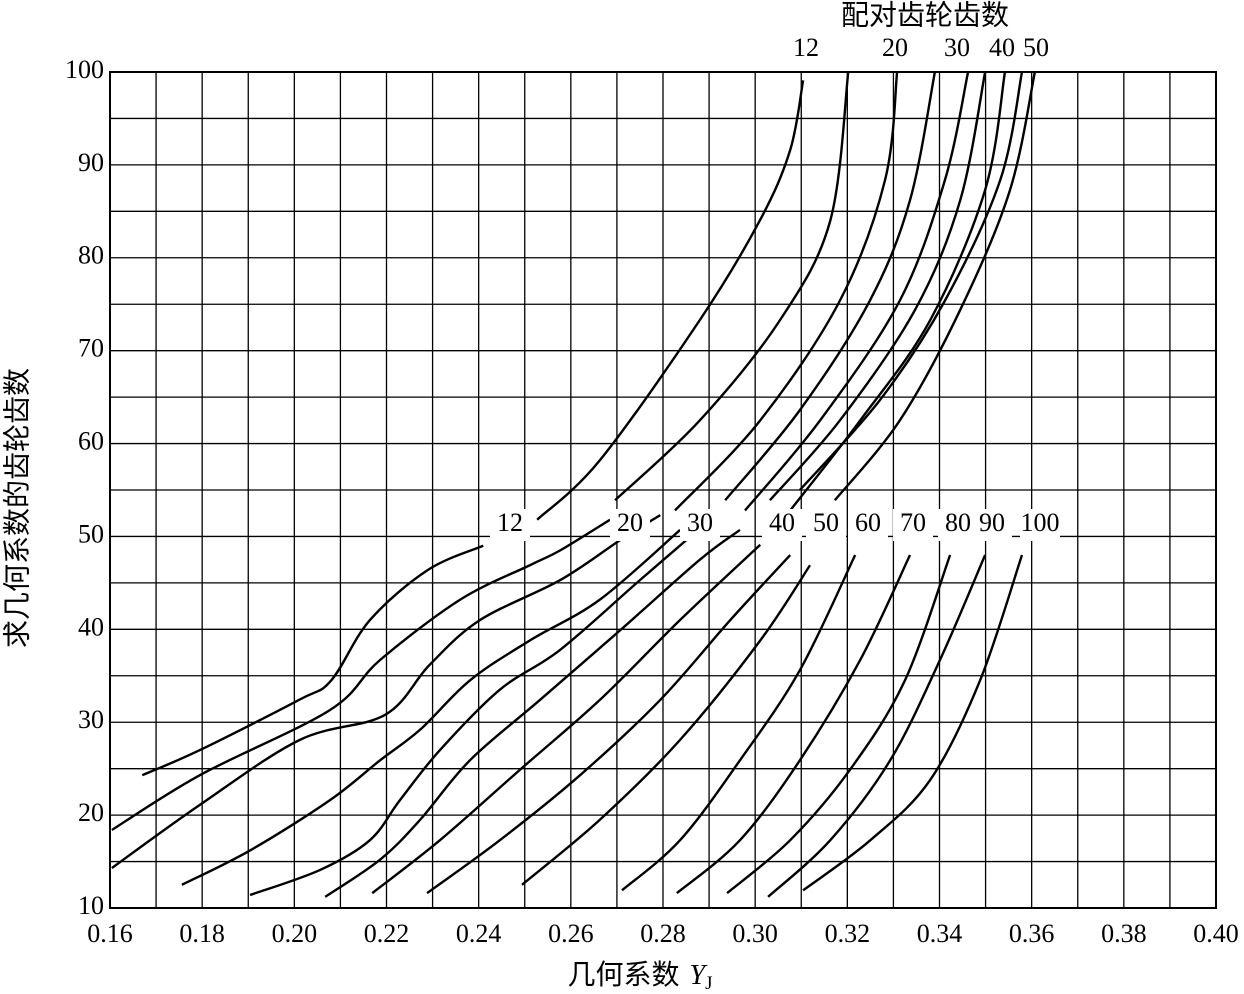  I want to click on series-label: 100, so click(1040, 522).